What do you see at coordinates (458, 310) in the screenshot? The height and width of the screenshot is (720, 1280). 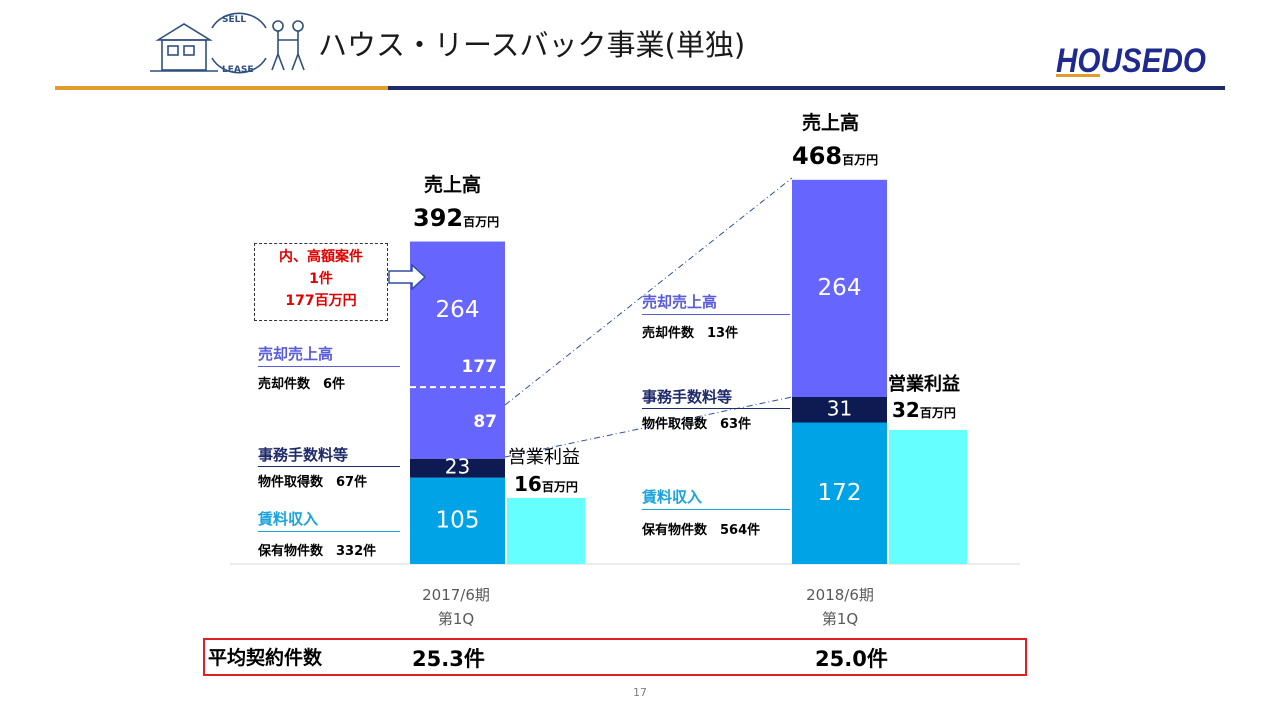 I see `bar-value-sales-0: 264` at bounding box center [458, 310].